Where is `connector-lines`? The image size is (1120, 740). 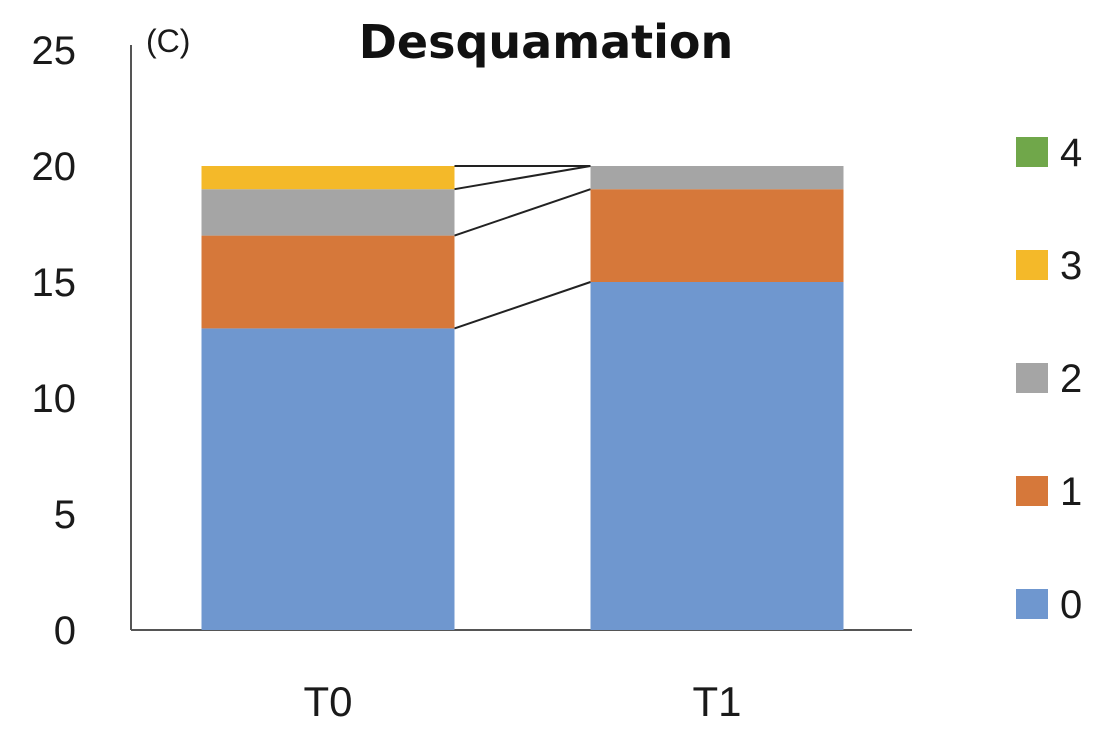 connector-lines is located at coordinates (522, 247).